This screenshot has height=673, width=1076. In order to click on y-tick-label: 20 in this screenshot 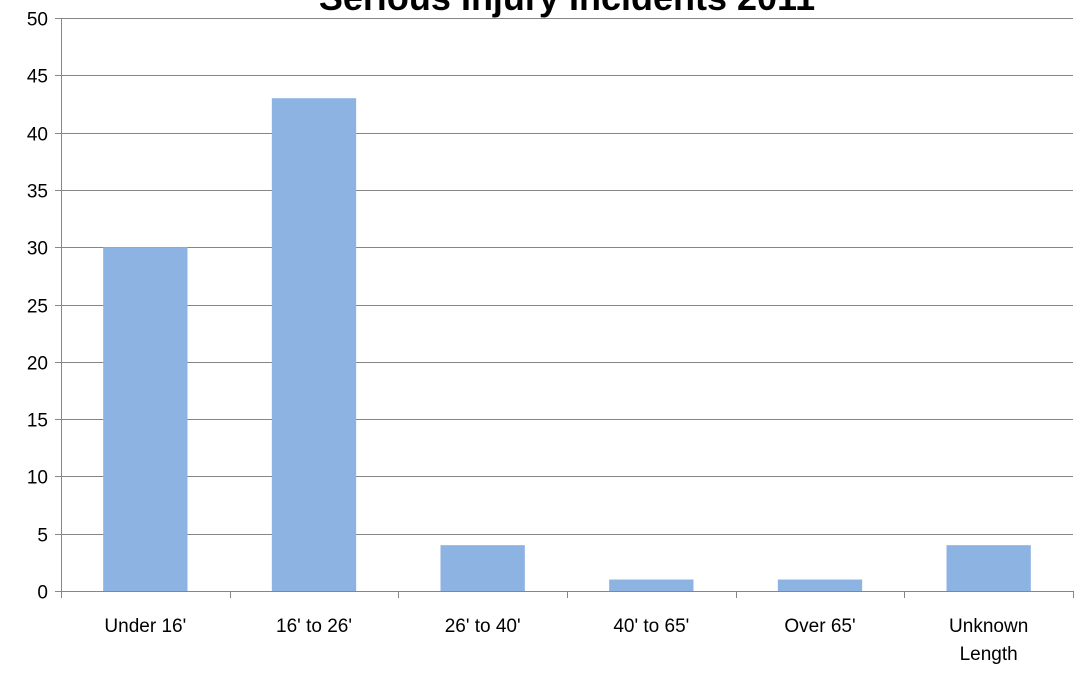, I will do `click(37, 364)`.